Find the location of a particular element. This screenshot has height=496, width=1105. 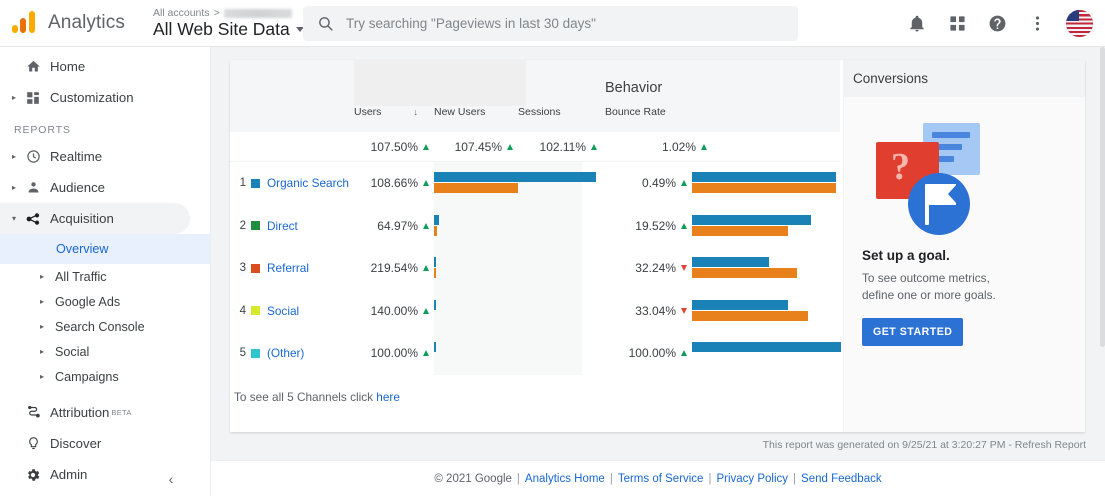

channel-name: Referral is located at coordinates (288, 268).